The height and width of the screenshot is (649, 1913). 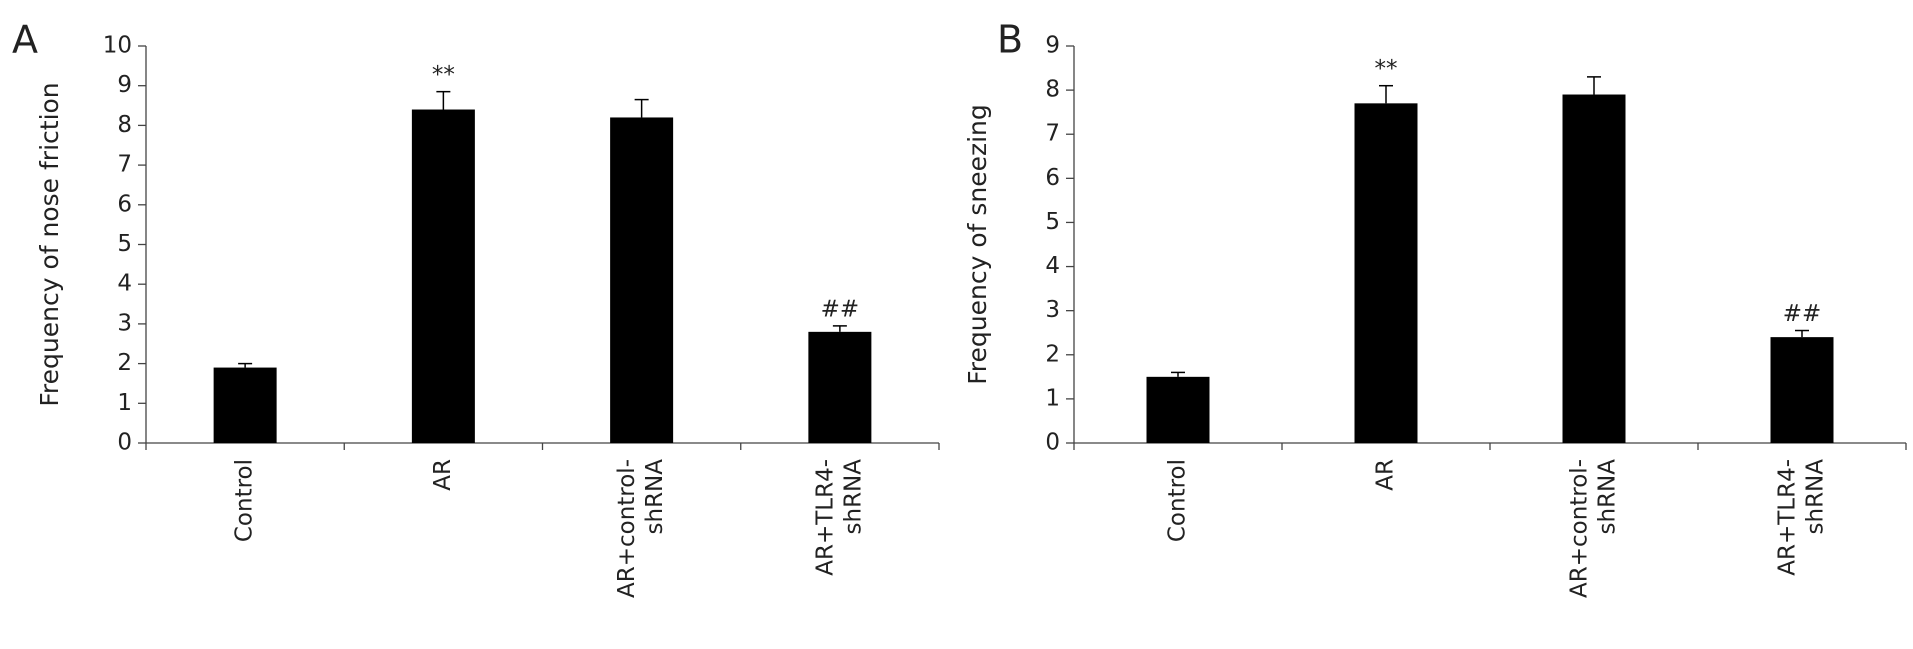 What do you see at coordinates (49, 244) in the screenshot?
I see `y-axis-label: Frequency of nose friction` at bounding box center [49, 244].